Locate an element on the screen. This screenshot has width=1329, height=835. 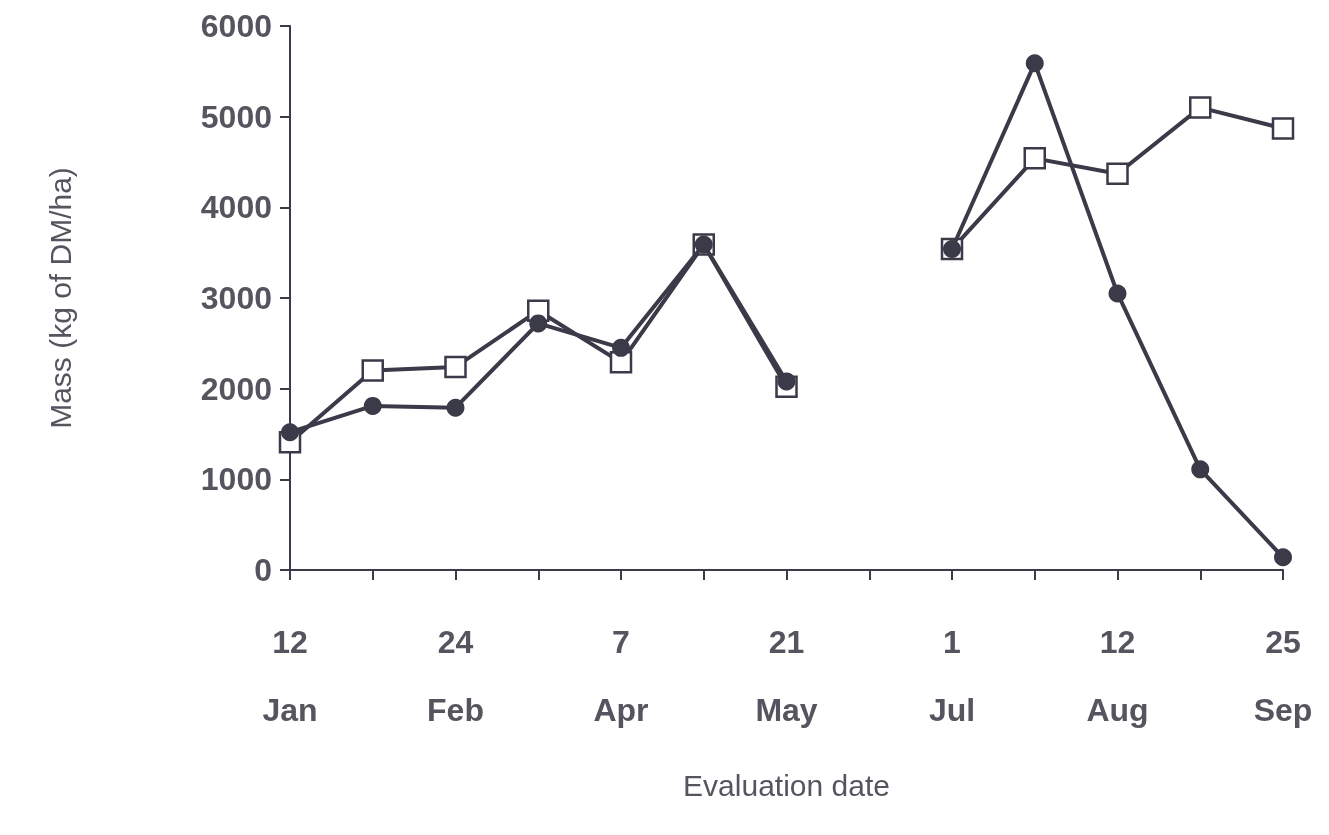
x-tick-label: 7 Apr is located at coordinates (621, 676).